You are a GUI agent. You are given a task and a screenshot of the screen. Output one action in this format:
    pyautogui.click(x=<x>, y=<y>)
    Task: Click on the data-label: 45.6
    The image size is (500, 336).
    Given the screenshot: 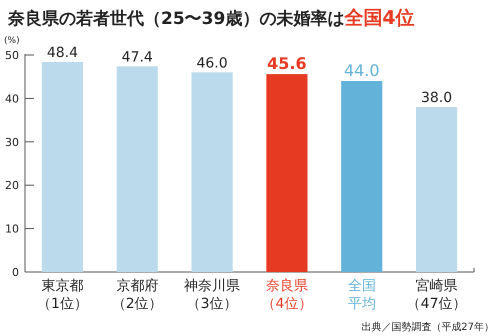 What is the action you would take?
    pyautogui.click(x=287, y=64)
    